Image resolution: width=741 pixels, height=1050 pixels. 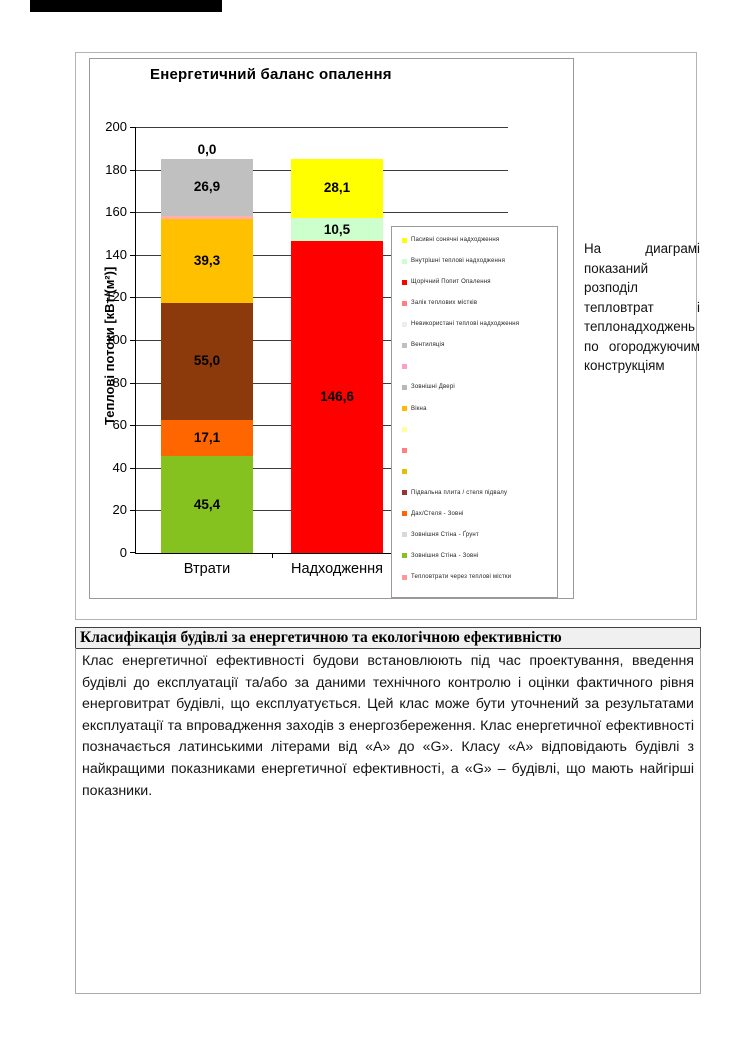 I want to click on category-separator-tick, so click(x=272, y=555).